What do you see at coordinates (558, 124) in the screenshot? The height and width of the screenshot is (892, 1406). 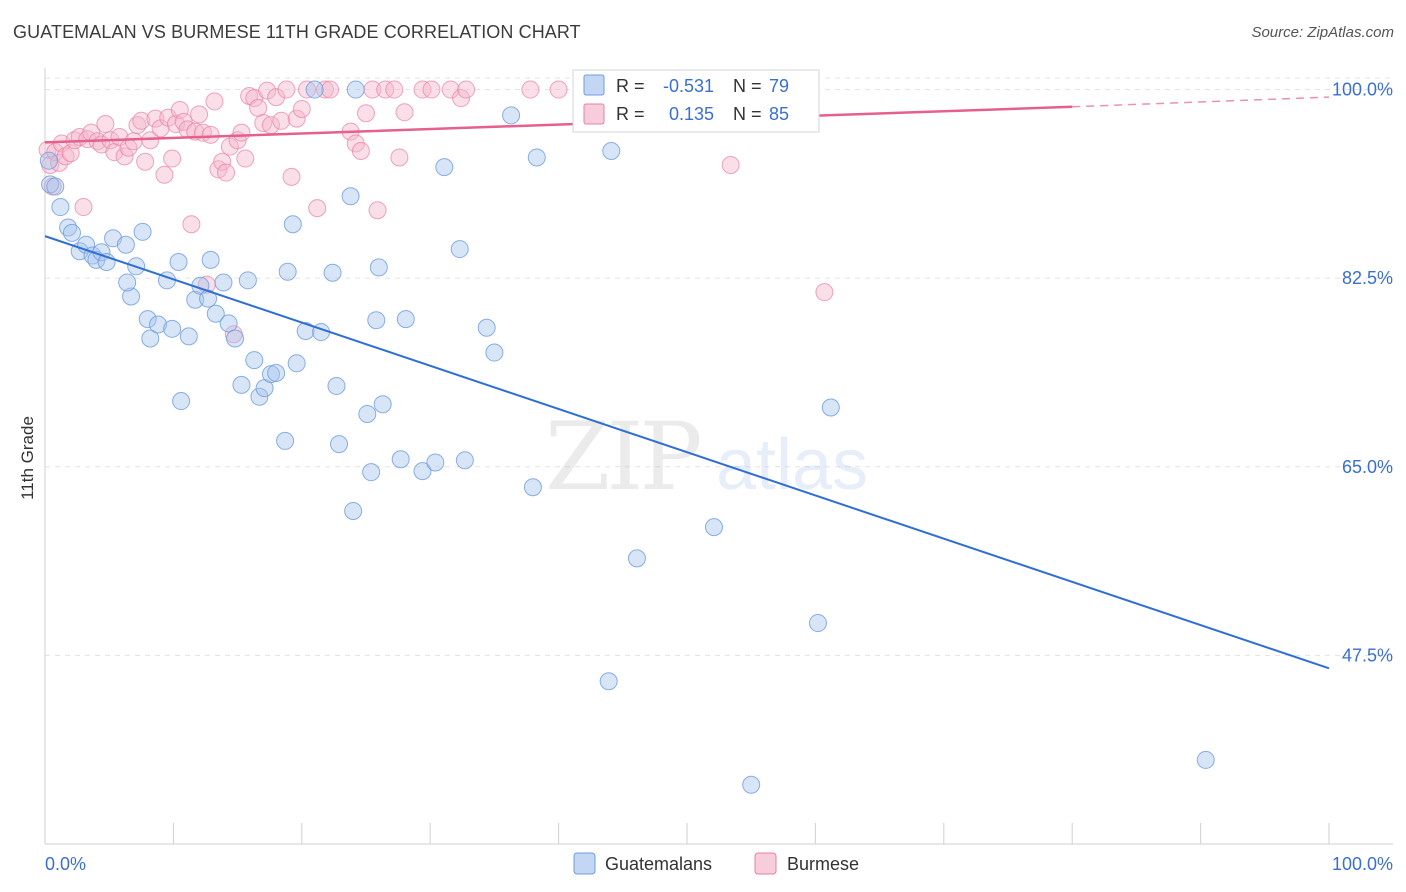 I see `burmese-trend-line` at bounding box center [558, 124].